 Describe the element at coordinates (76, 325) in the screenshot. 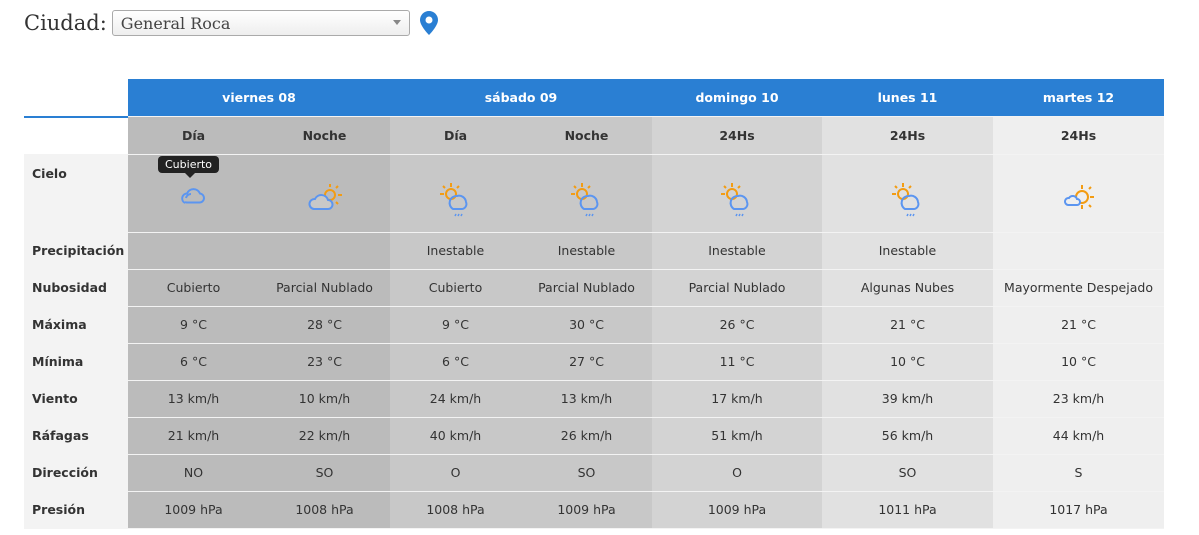

I see `row-label: Máxima` at that location.